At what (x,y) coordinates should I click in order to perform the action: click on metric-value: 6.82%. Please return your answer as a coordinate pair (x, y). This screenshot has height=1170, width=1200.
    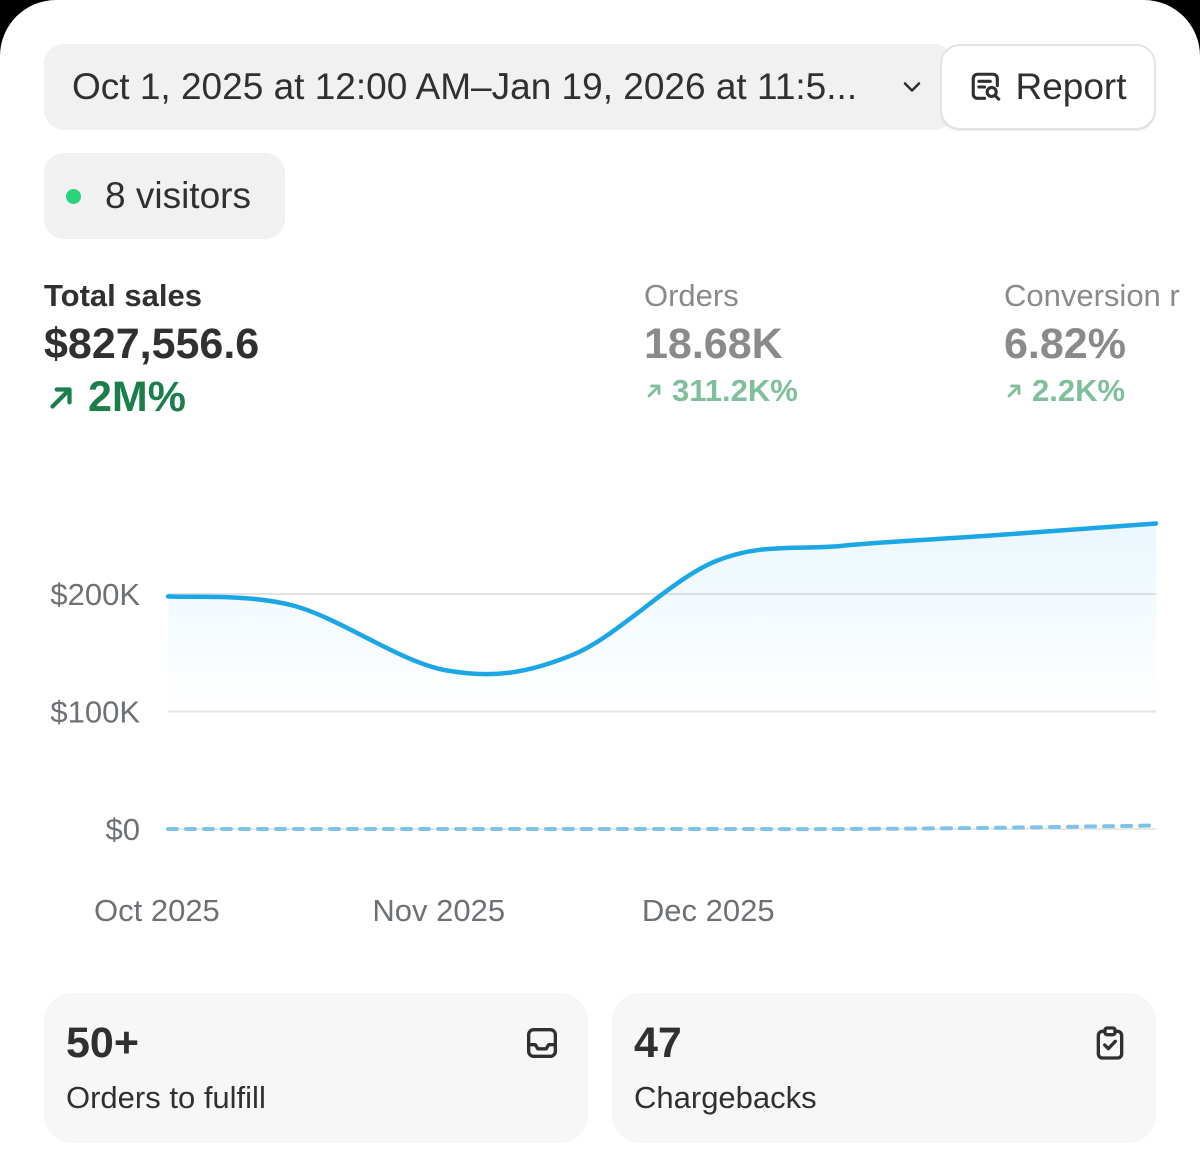
    Looking at the image, I should click on (1065, 344).